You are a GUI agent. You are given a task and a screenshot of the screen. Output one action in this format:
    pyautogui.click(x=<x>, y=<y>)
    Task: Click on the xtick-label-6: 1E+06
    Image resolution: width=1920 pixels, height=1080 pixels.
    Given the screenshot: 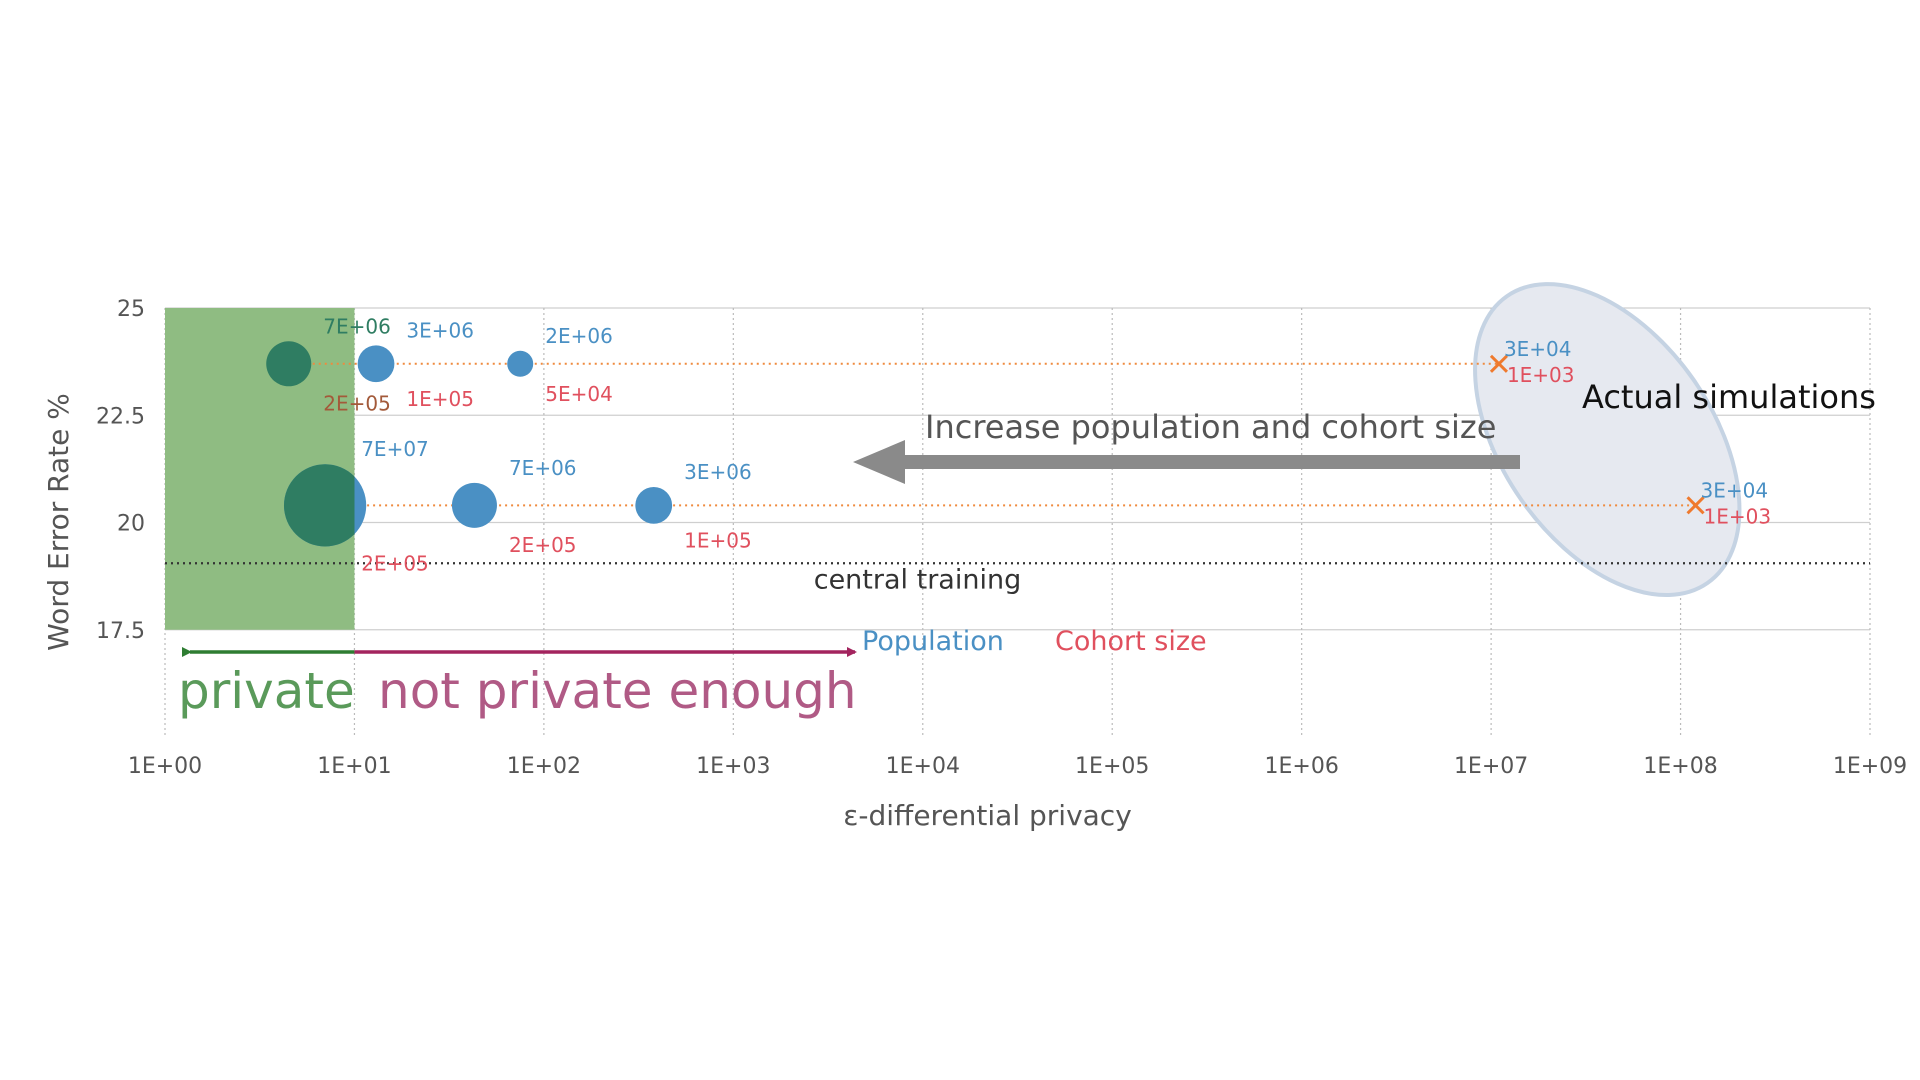 What is the action you would take?
    pyautogui.click(x=1302, y=766)
    